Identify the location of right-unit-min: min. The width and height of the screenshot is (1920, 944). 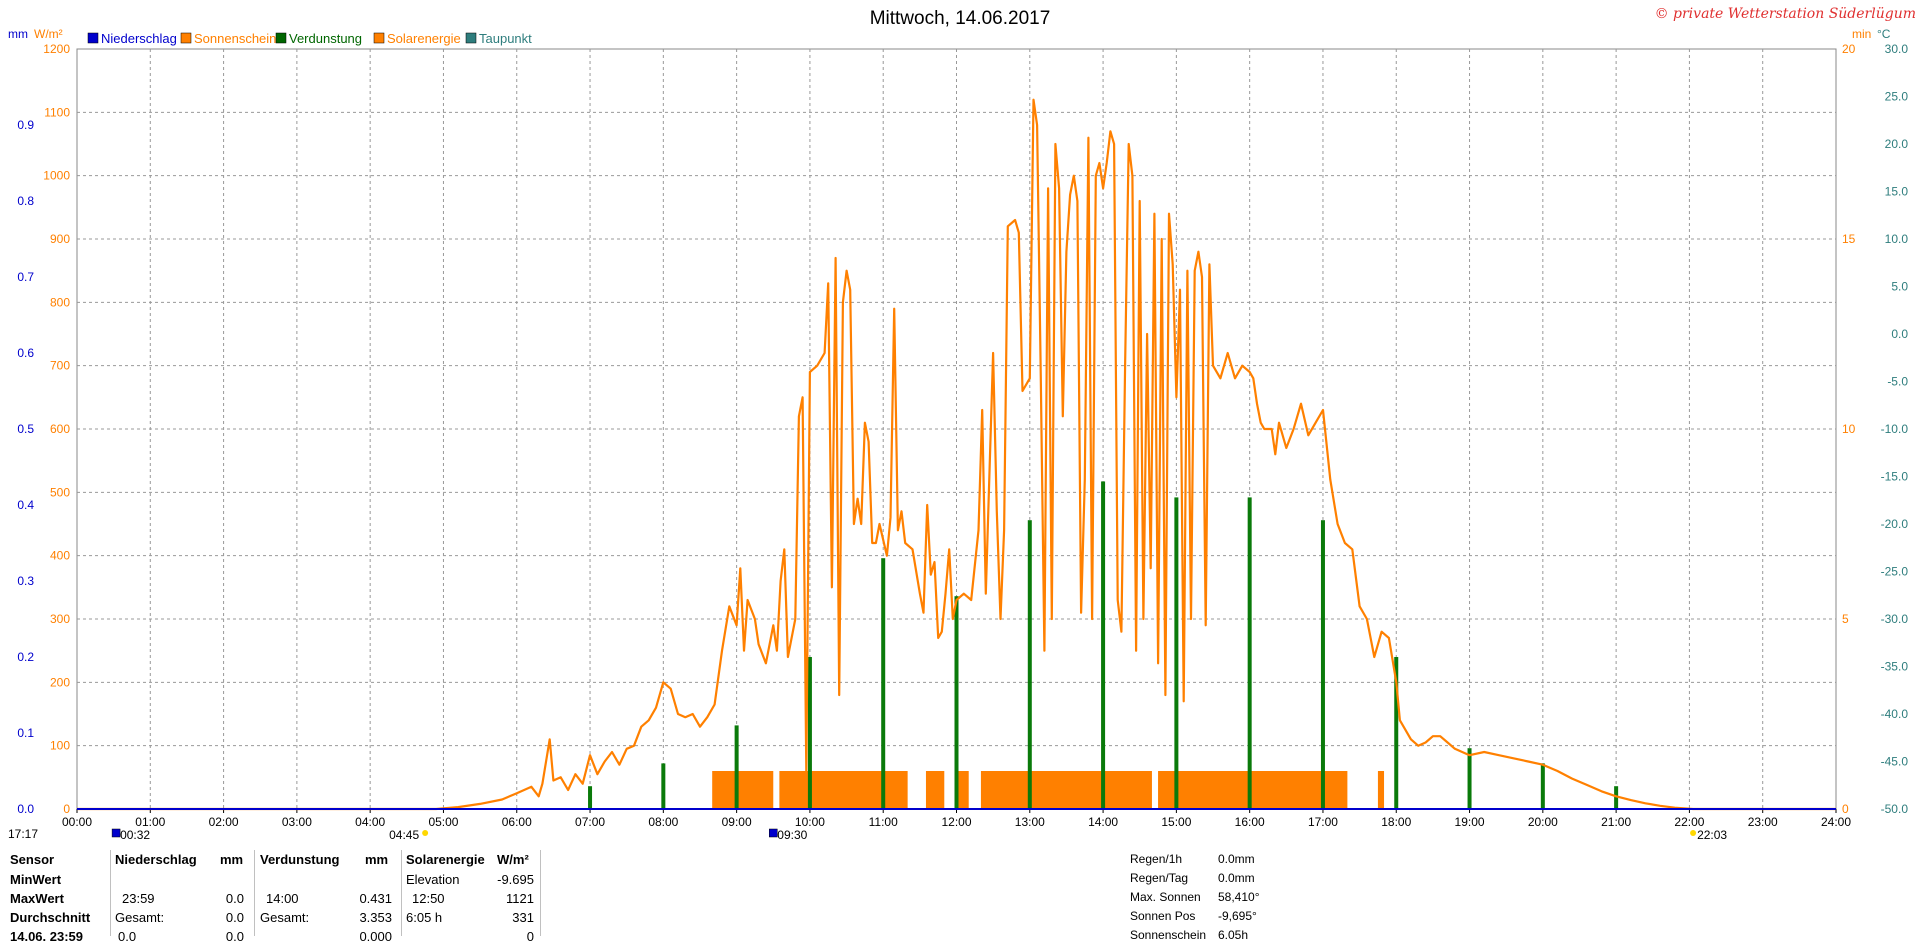
(1861, 34).